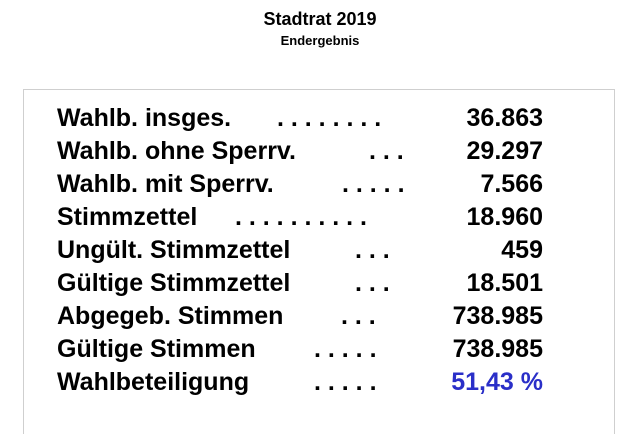 Image resolution: width=640 pixels, height=434 pixels. I want to click on page-subtitle: Endergebnis, so click(320, 40).